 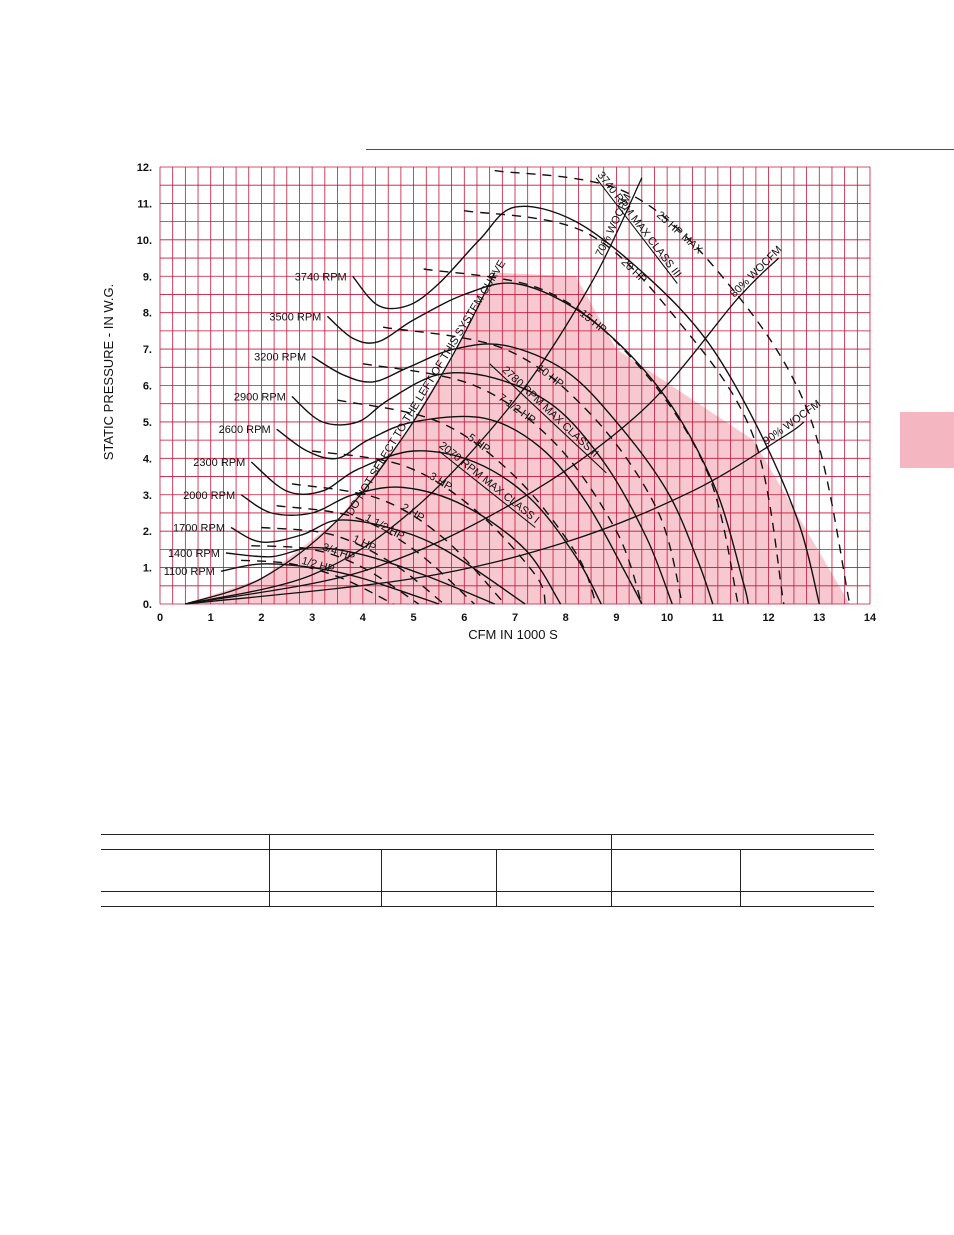 I want to click on rpm-label: 2300 RPM, so click(x=219, y=463).